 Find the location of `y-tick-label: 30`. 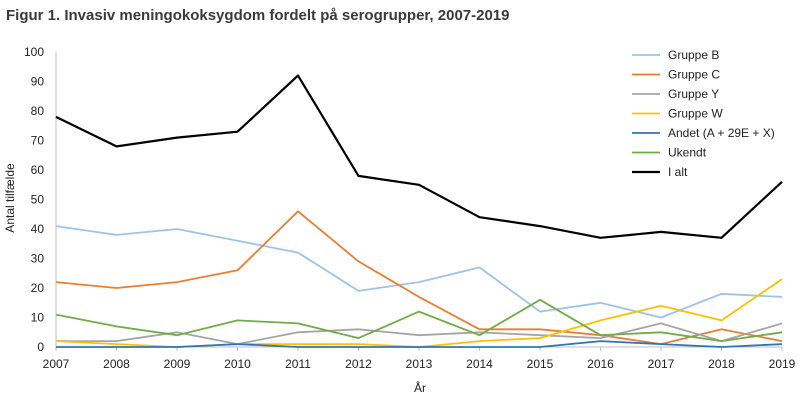

y-tick-label: 30 is located at coordinates (38, 259).